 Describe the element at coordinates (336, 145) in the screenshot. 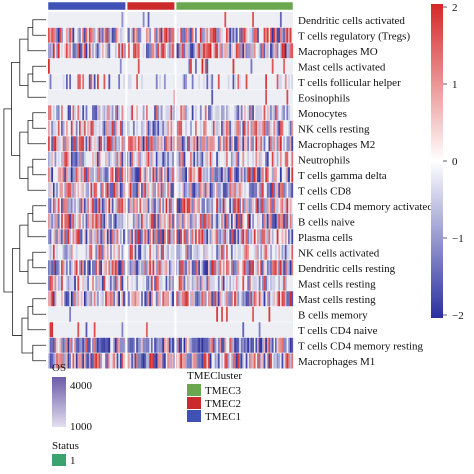

I see `row-label: Macrophages M2` at that location.